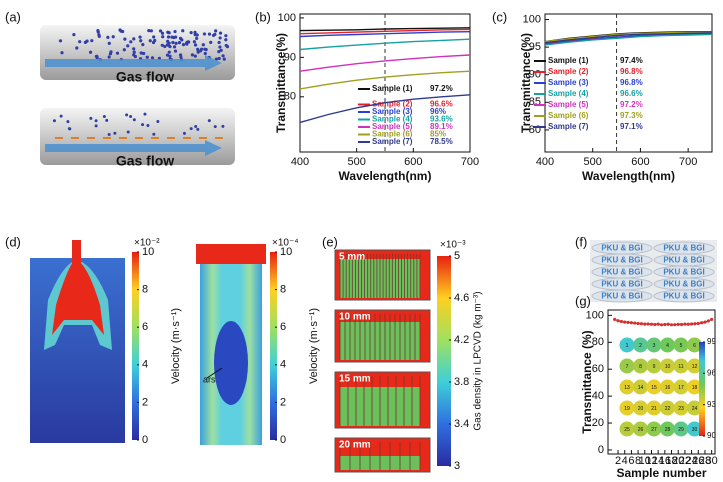  What do you see at coordinates (681, 430) in the screenshot?
I see `wafer-number: 29` at bounding box center [681, 430].